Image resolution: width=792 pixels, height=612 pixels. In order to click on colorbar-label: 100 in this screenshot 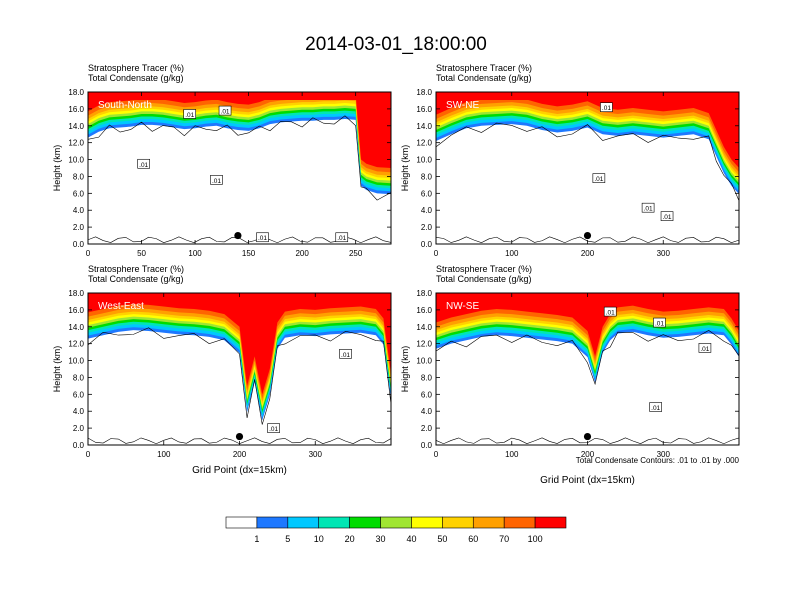, I will do `click(535, 539)`.